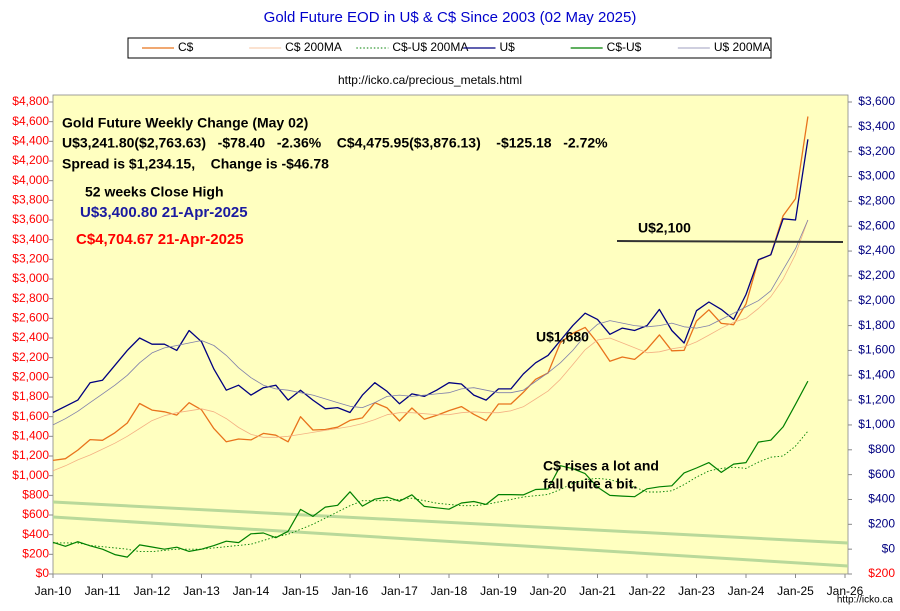  Describe the element at coordinates (30, 318) in the screenshot. I see `y-tick-label: $2,600` at that location.